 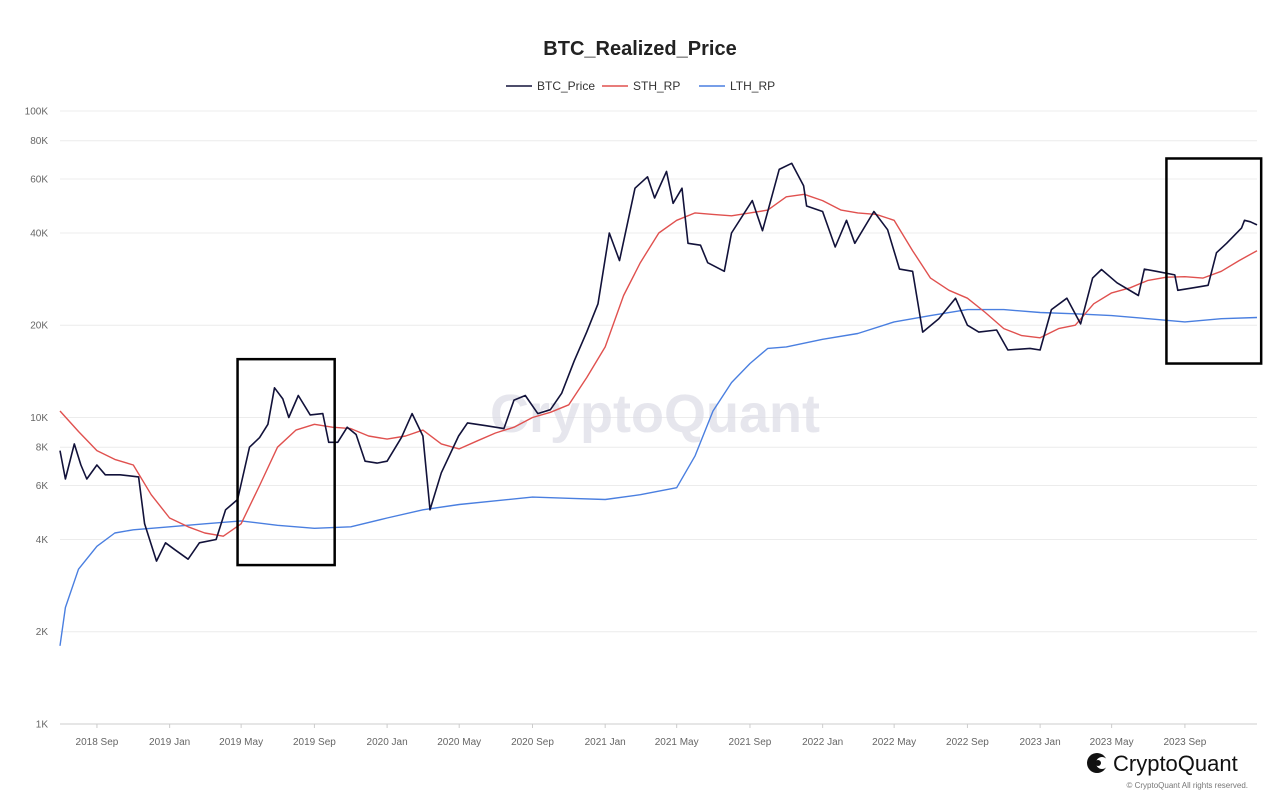 I want to click on legend-label: LTH_RP, so click(x=752, y=86).